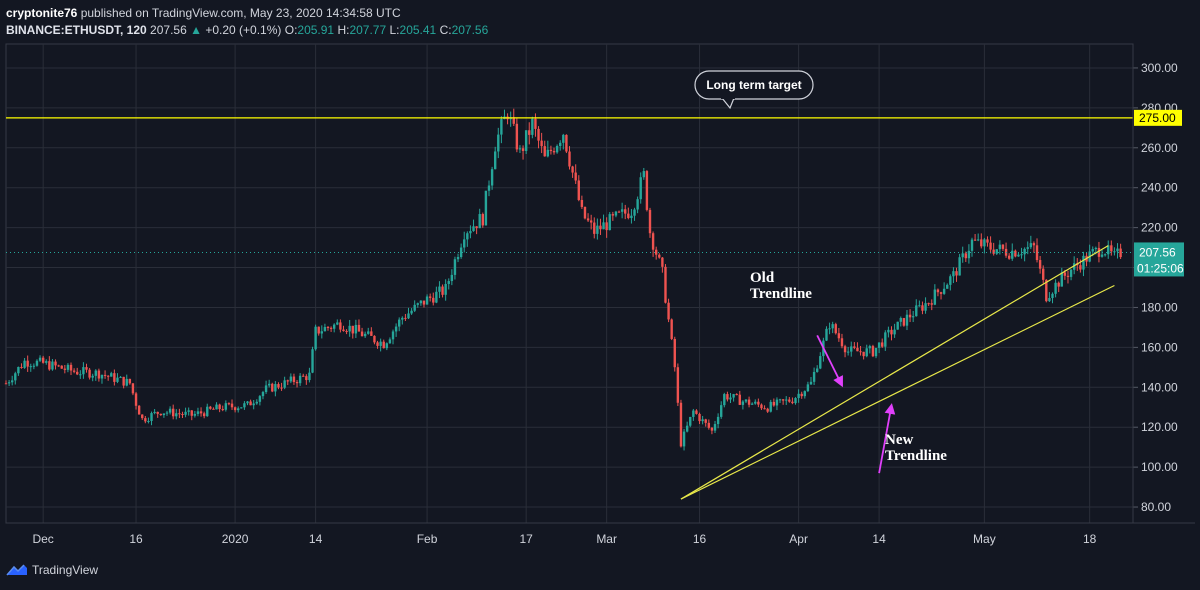 This screenshot has width=1200, height=590. I want to click on publisher-name: cryptonite76, so click(42, 13).